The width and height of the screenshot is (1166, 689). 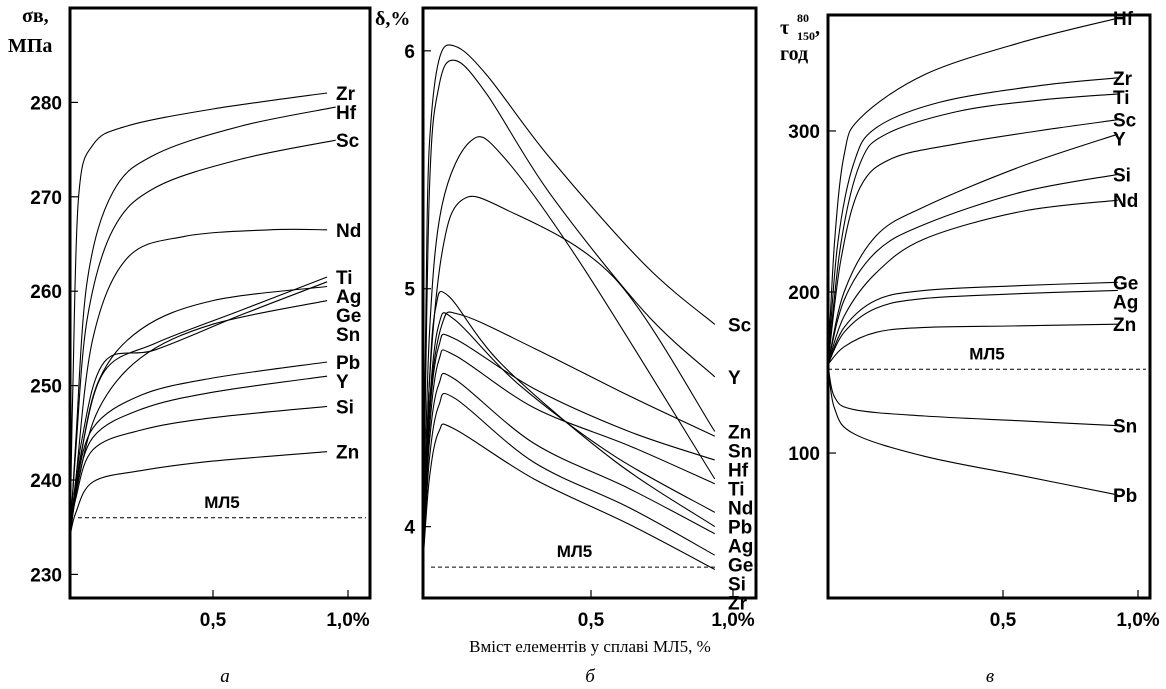 What do you see at coordinates (46, 292) in the screenshot?
I see `y-tick-label: 260` at bounding box center [46, 292].